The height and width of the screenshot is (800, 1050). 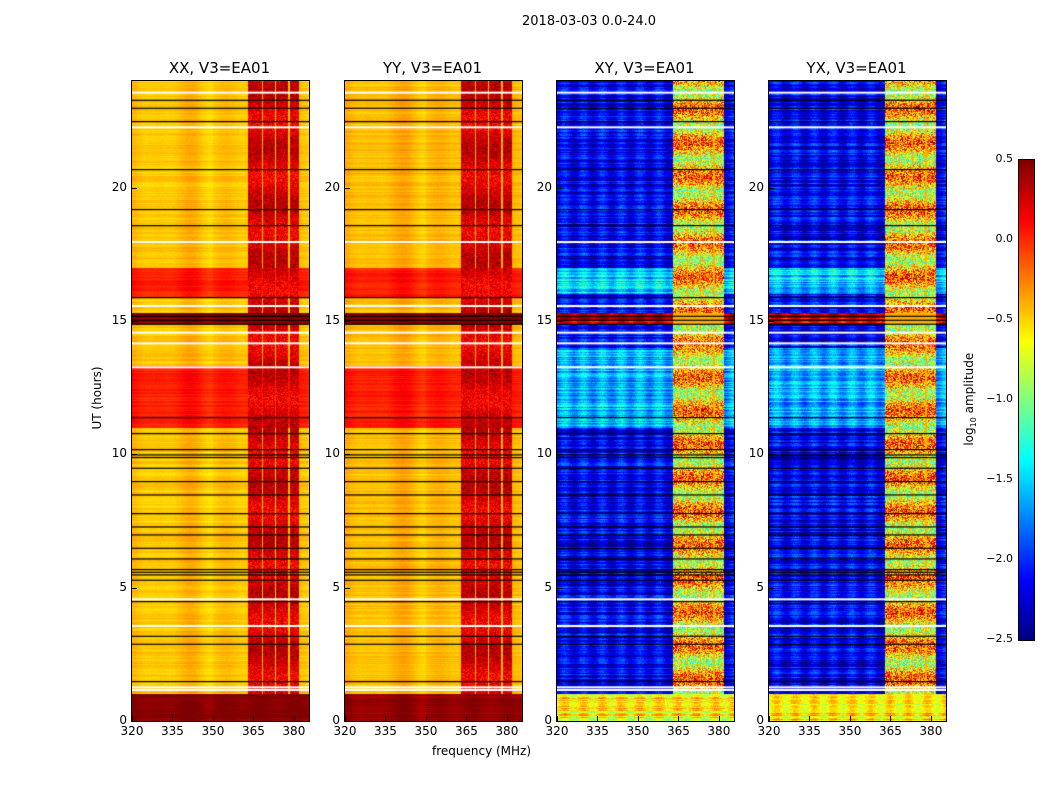 What do you see at coordinates (1004, 158) in the screenshot?
I see `colorbar-tick-label: 0.5` at bounding box center [1004, 158].